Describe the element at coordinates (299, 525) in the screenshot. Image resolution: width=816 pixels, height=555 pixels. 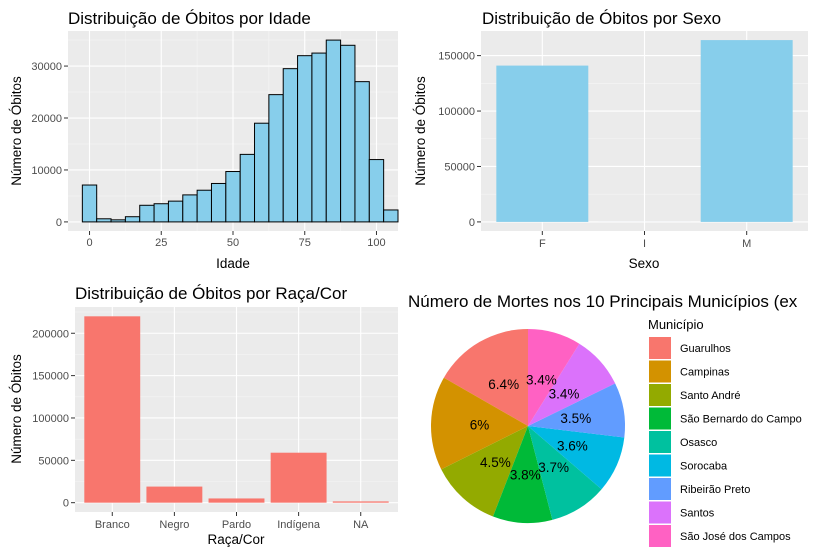
I see `race-x-tick-label: Indígena` at that location.